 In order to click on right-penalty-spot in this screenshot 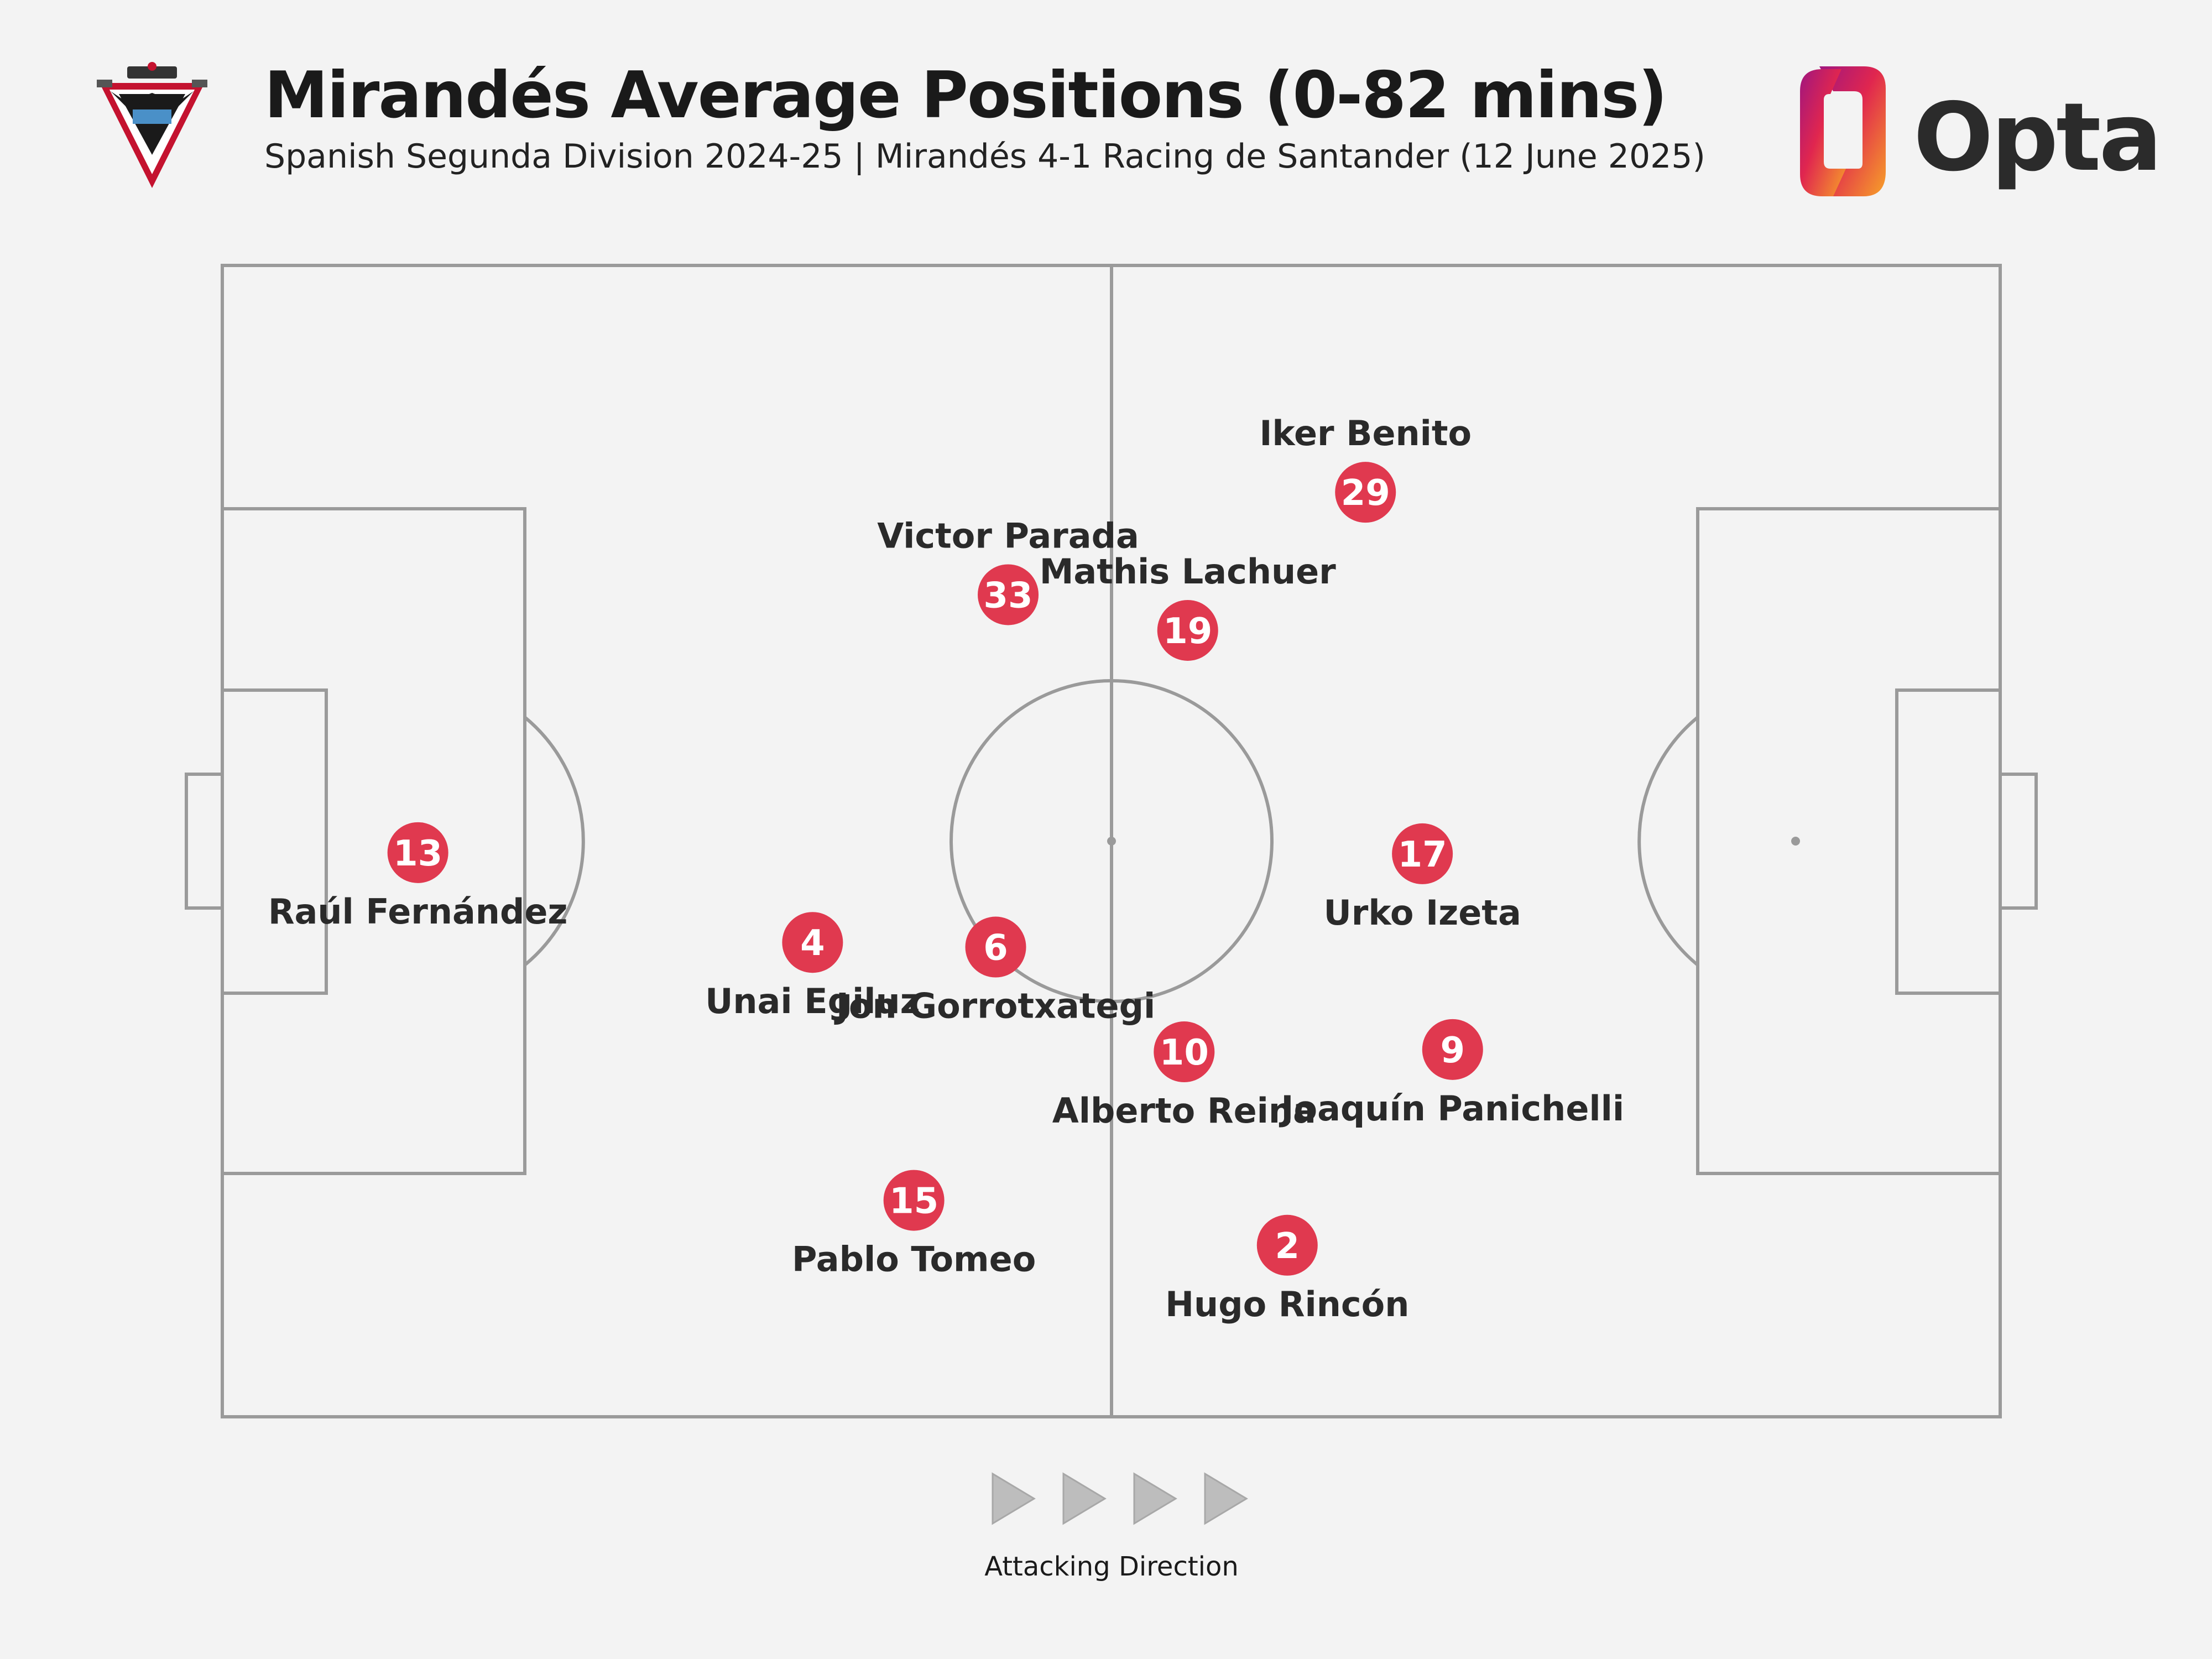, I will do `click(1796, 842)`.